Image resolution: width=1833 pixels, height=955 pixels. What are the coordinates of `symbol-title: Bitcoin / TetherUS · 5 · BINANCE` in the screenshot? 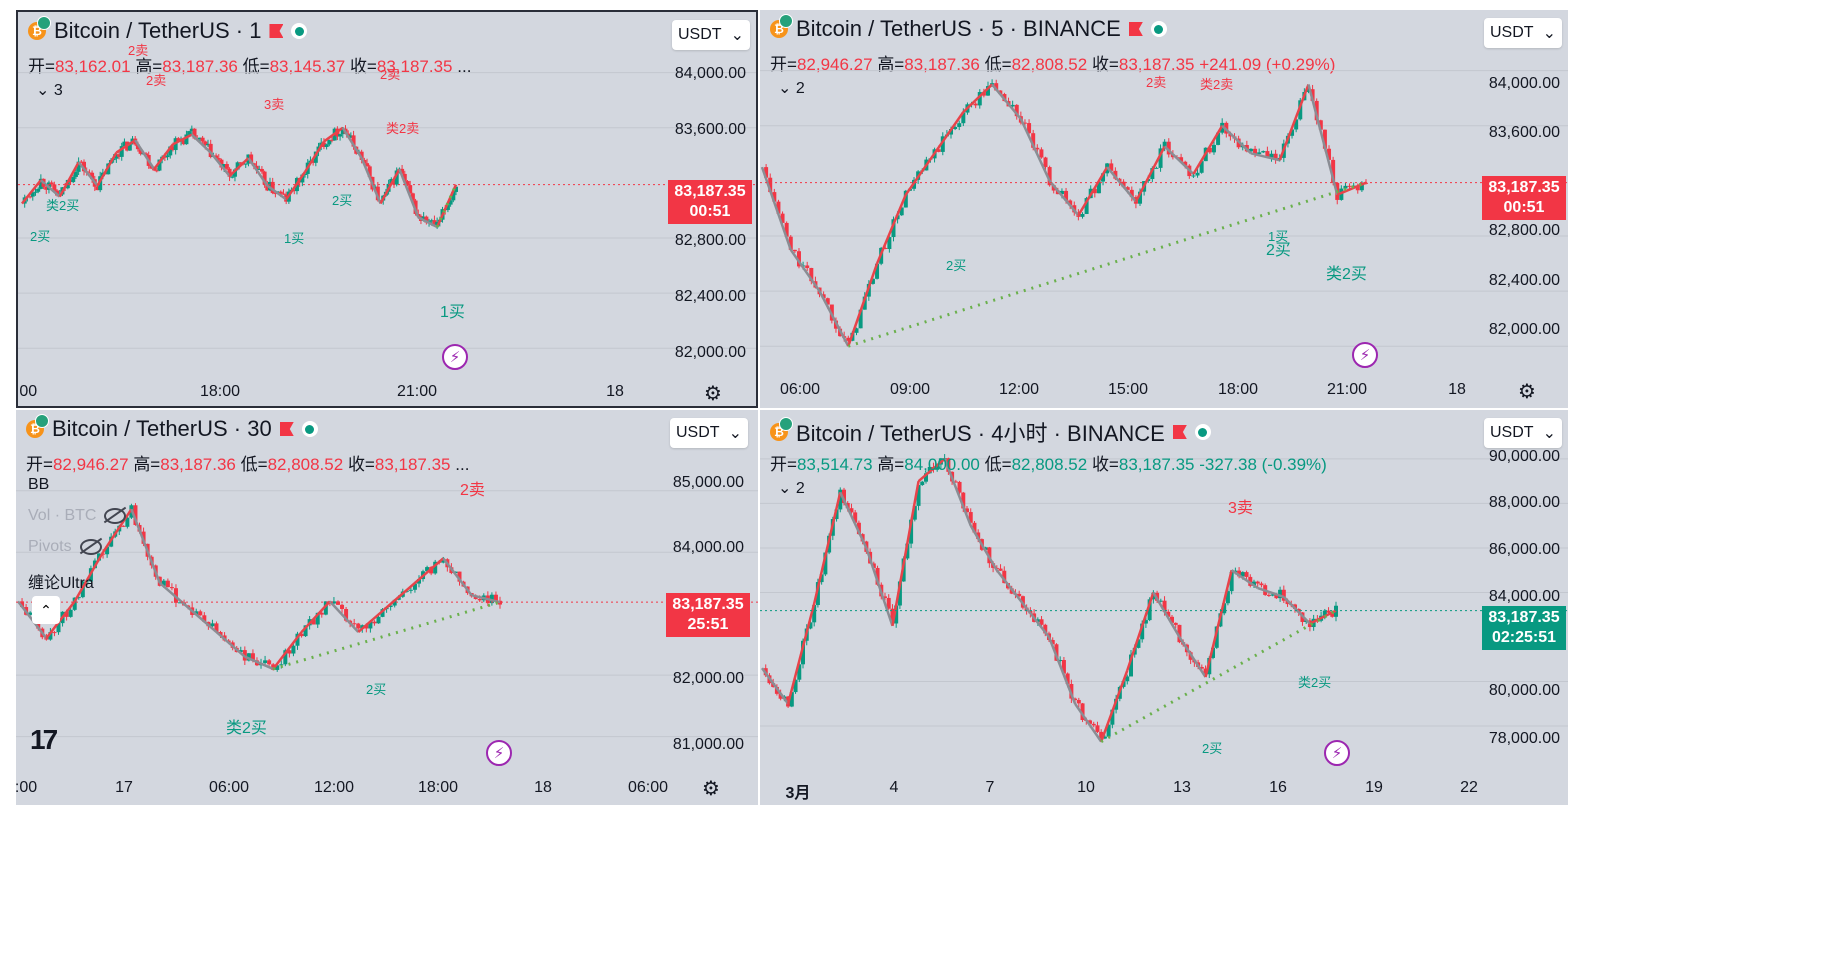 It's located at (958, 28).